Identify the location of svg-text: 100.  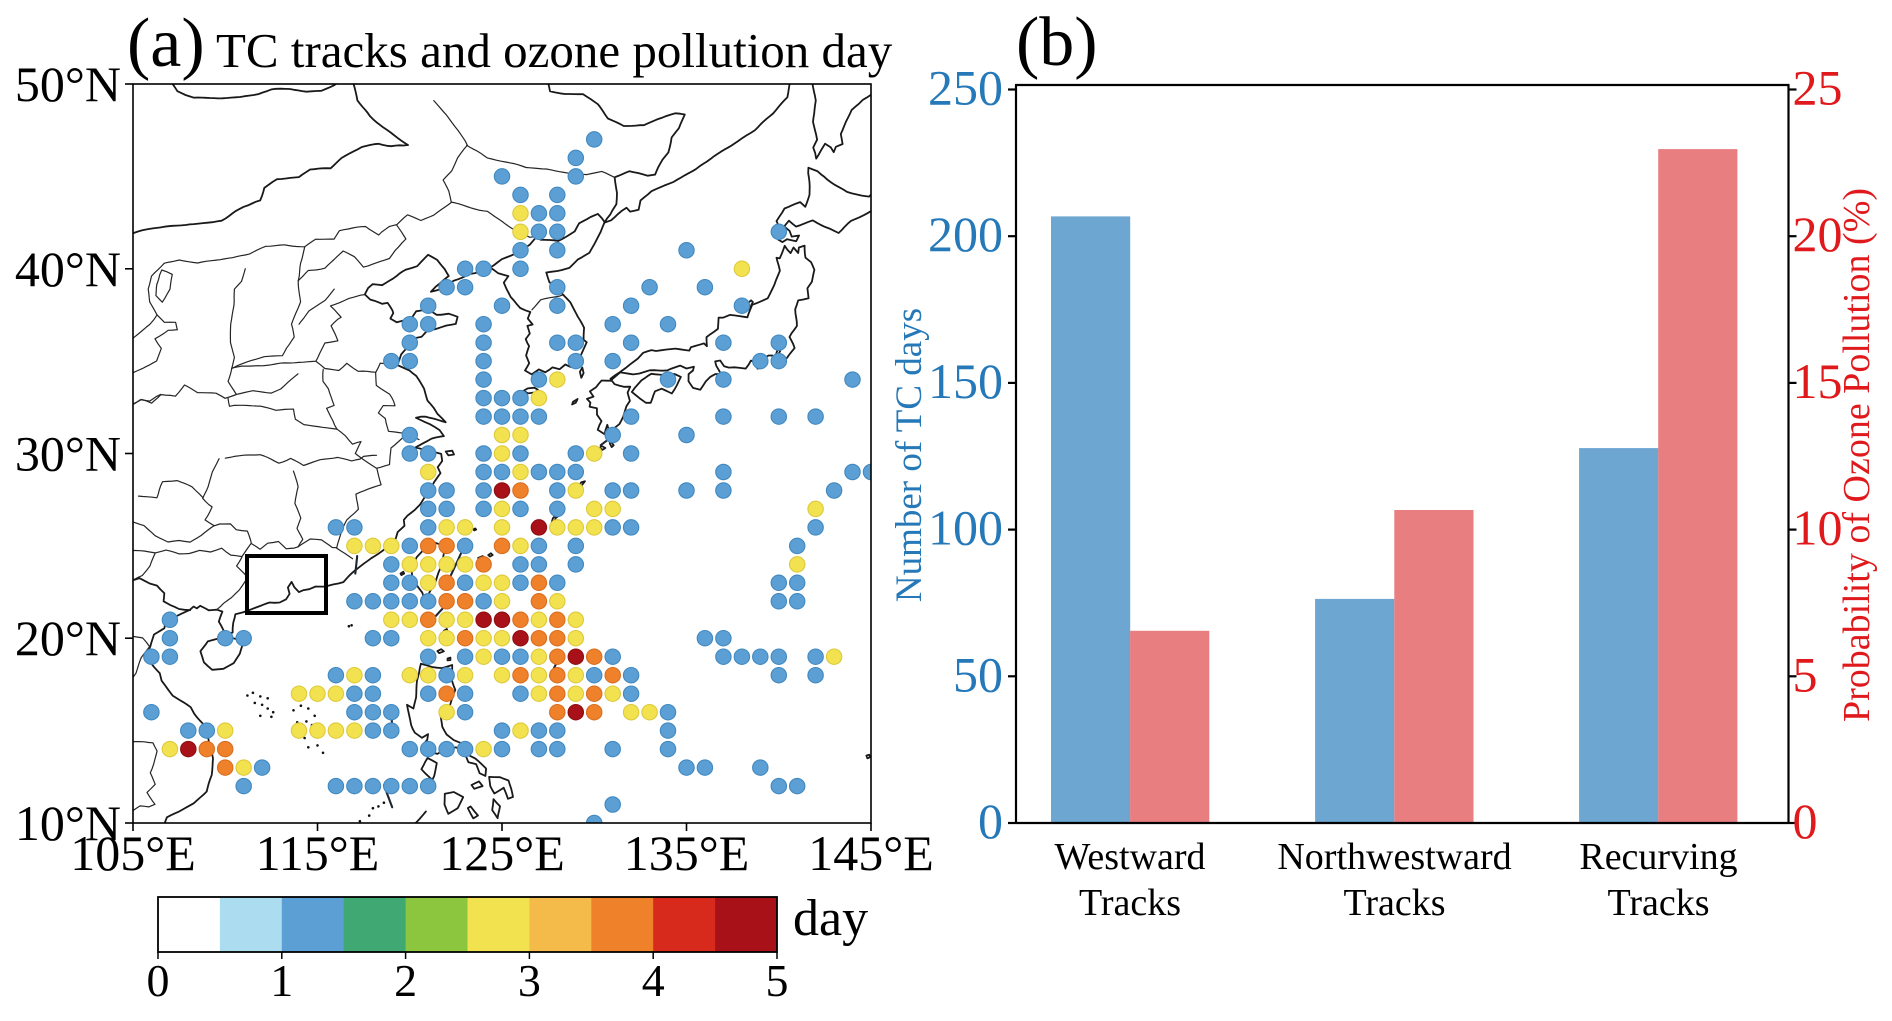
(965, 528).